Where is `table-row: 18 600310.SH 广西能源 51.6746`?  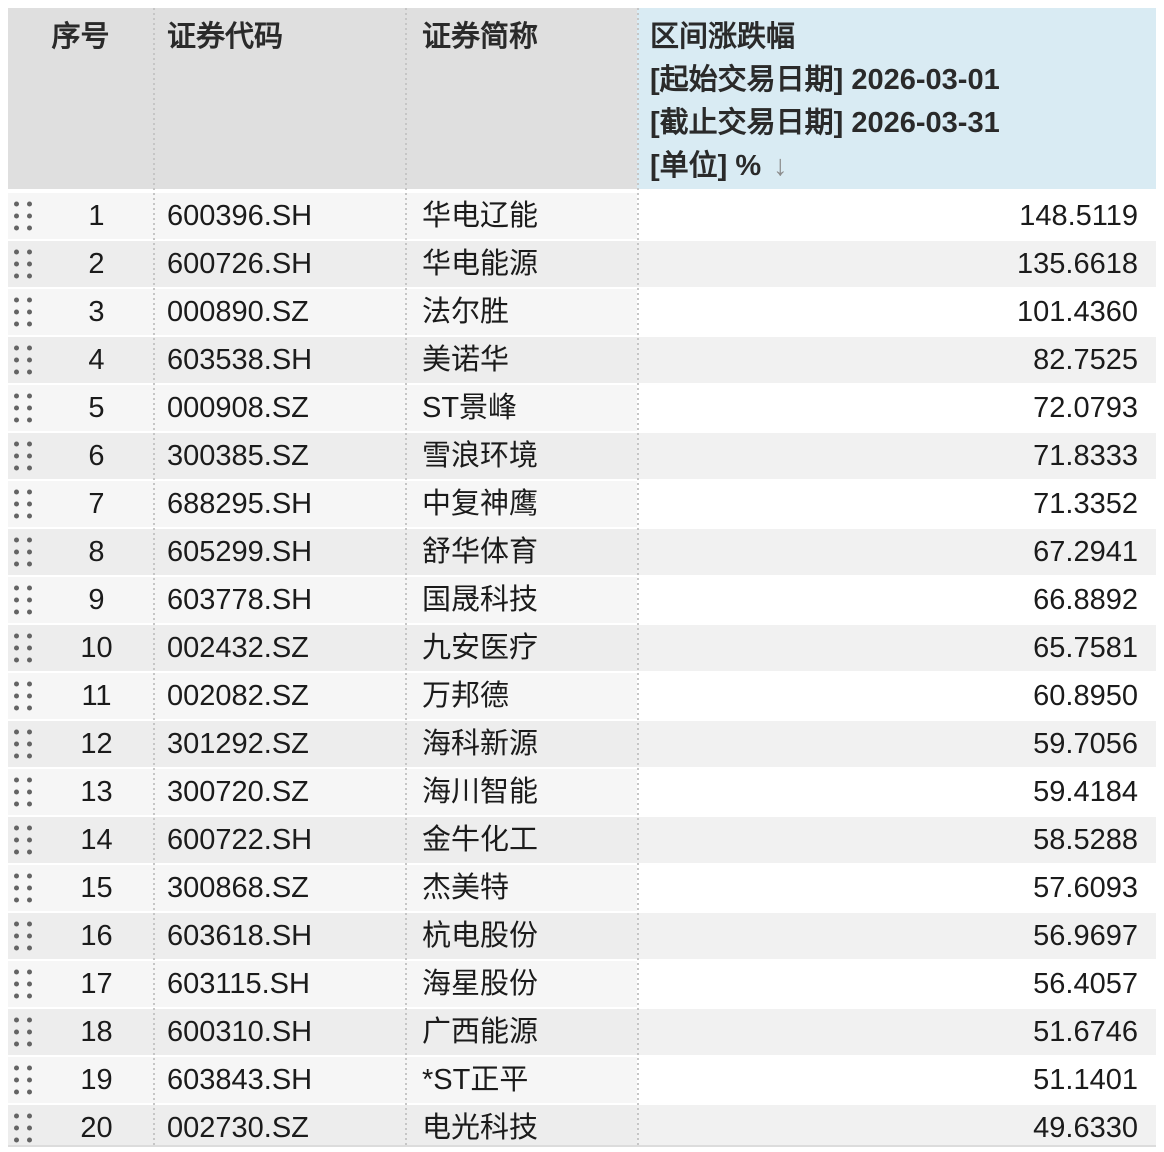
table-row: 18 600310.SH 广西能源 51.6746 is located at coordinates (582, 1032).